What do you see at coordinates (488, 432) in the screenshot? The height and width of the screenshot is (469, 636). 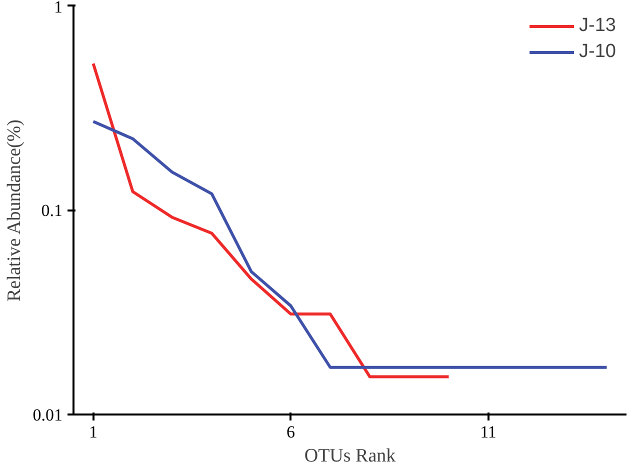 I see `x-tick-label: 11` at bounding box center [488, 432].